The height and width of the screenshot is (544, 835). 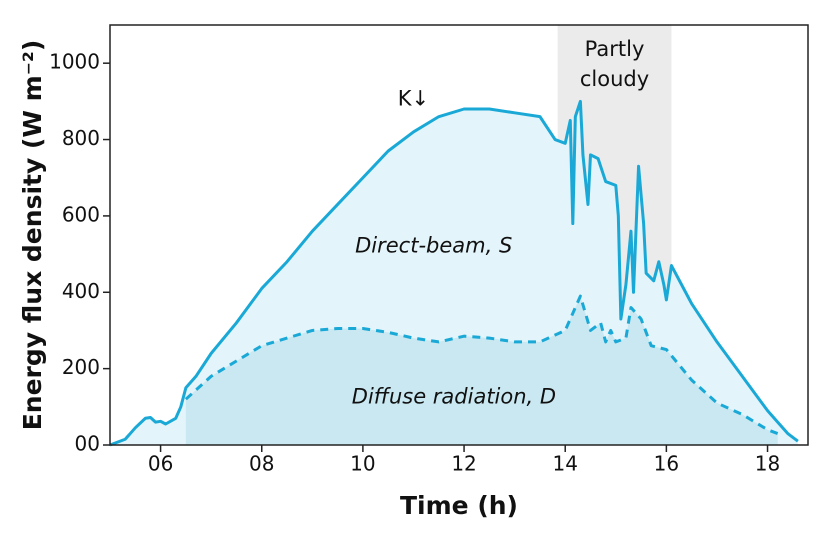 I want to click on cloudy-label: Partly, so click(x=615, y=49).